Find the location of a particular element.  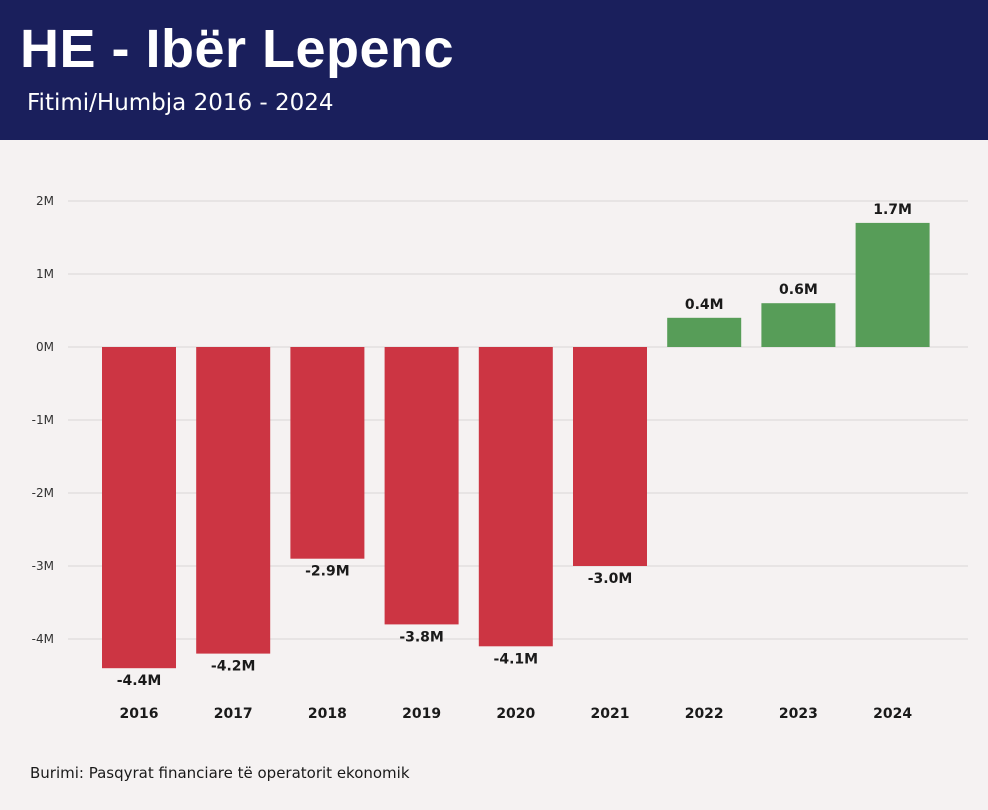

data-label: 1.7M is located at coordinates (892, 210).